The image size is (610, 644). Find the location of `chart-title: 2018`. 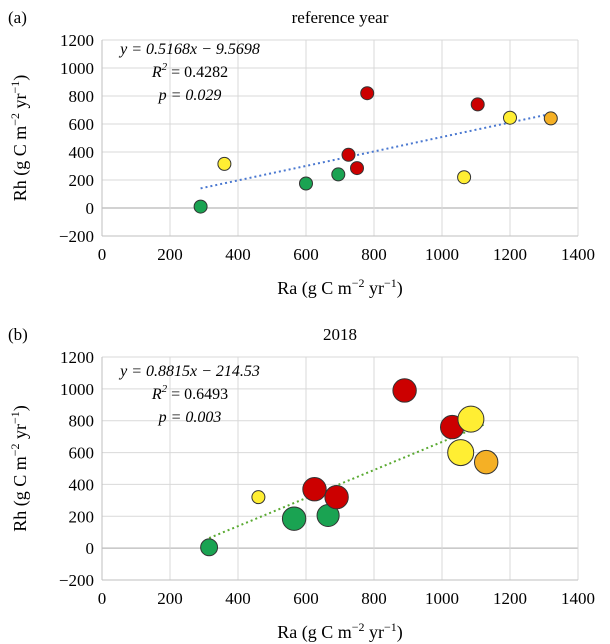

chart-title: 2018 is located at coordinates (340, 334).